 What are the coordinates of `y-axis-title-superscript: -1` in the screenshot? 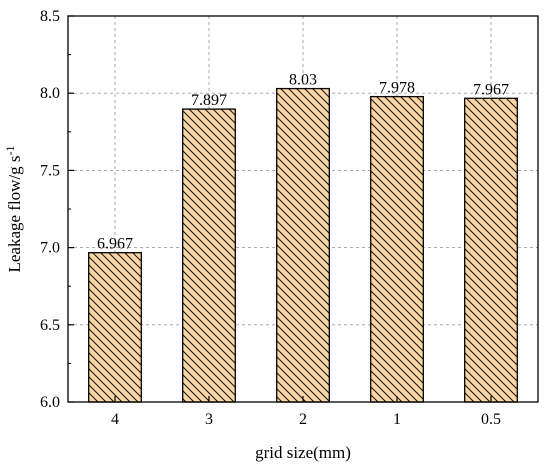 It's located at (10, 150).